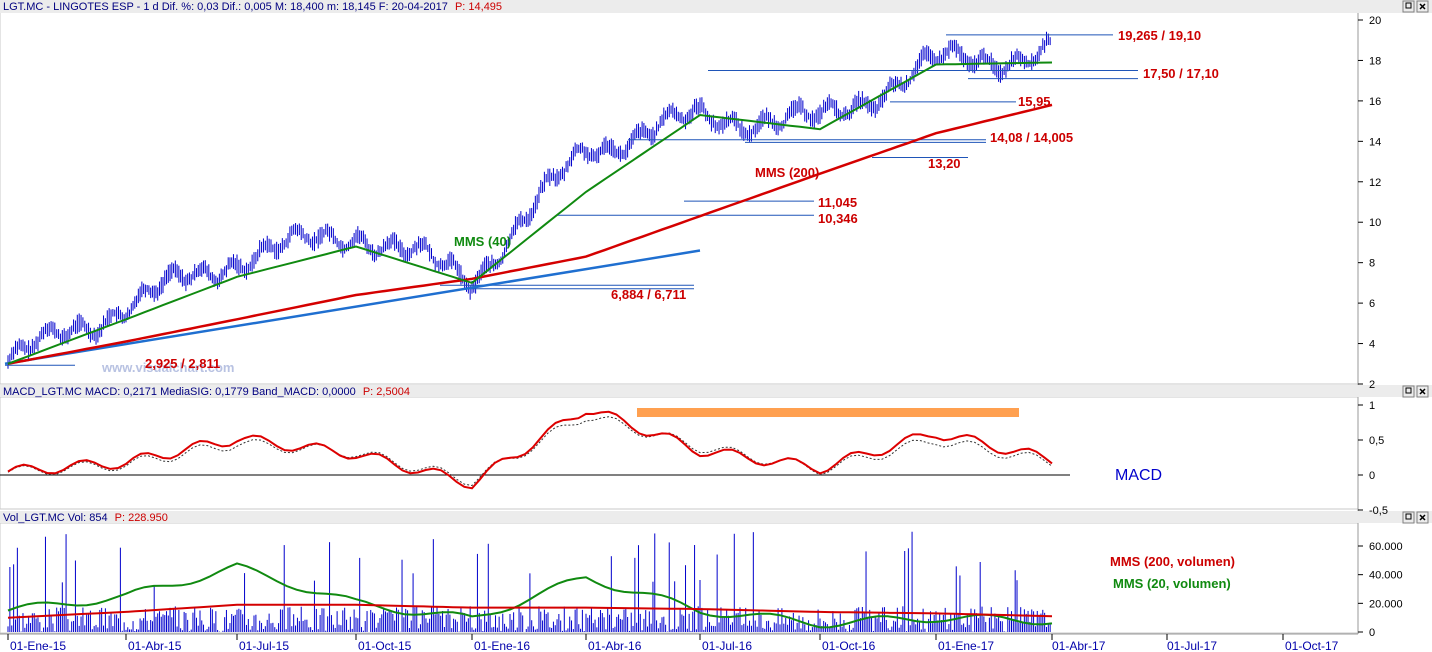  I want to click on annotation-res-2: 17,50 / 17,10, so click(1181, 73).